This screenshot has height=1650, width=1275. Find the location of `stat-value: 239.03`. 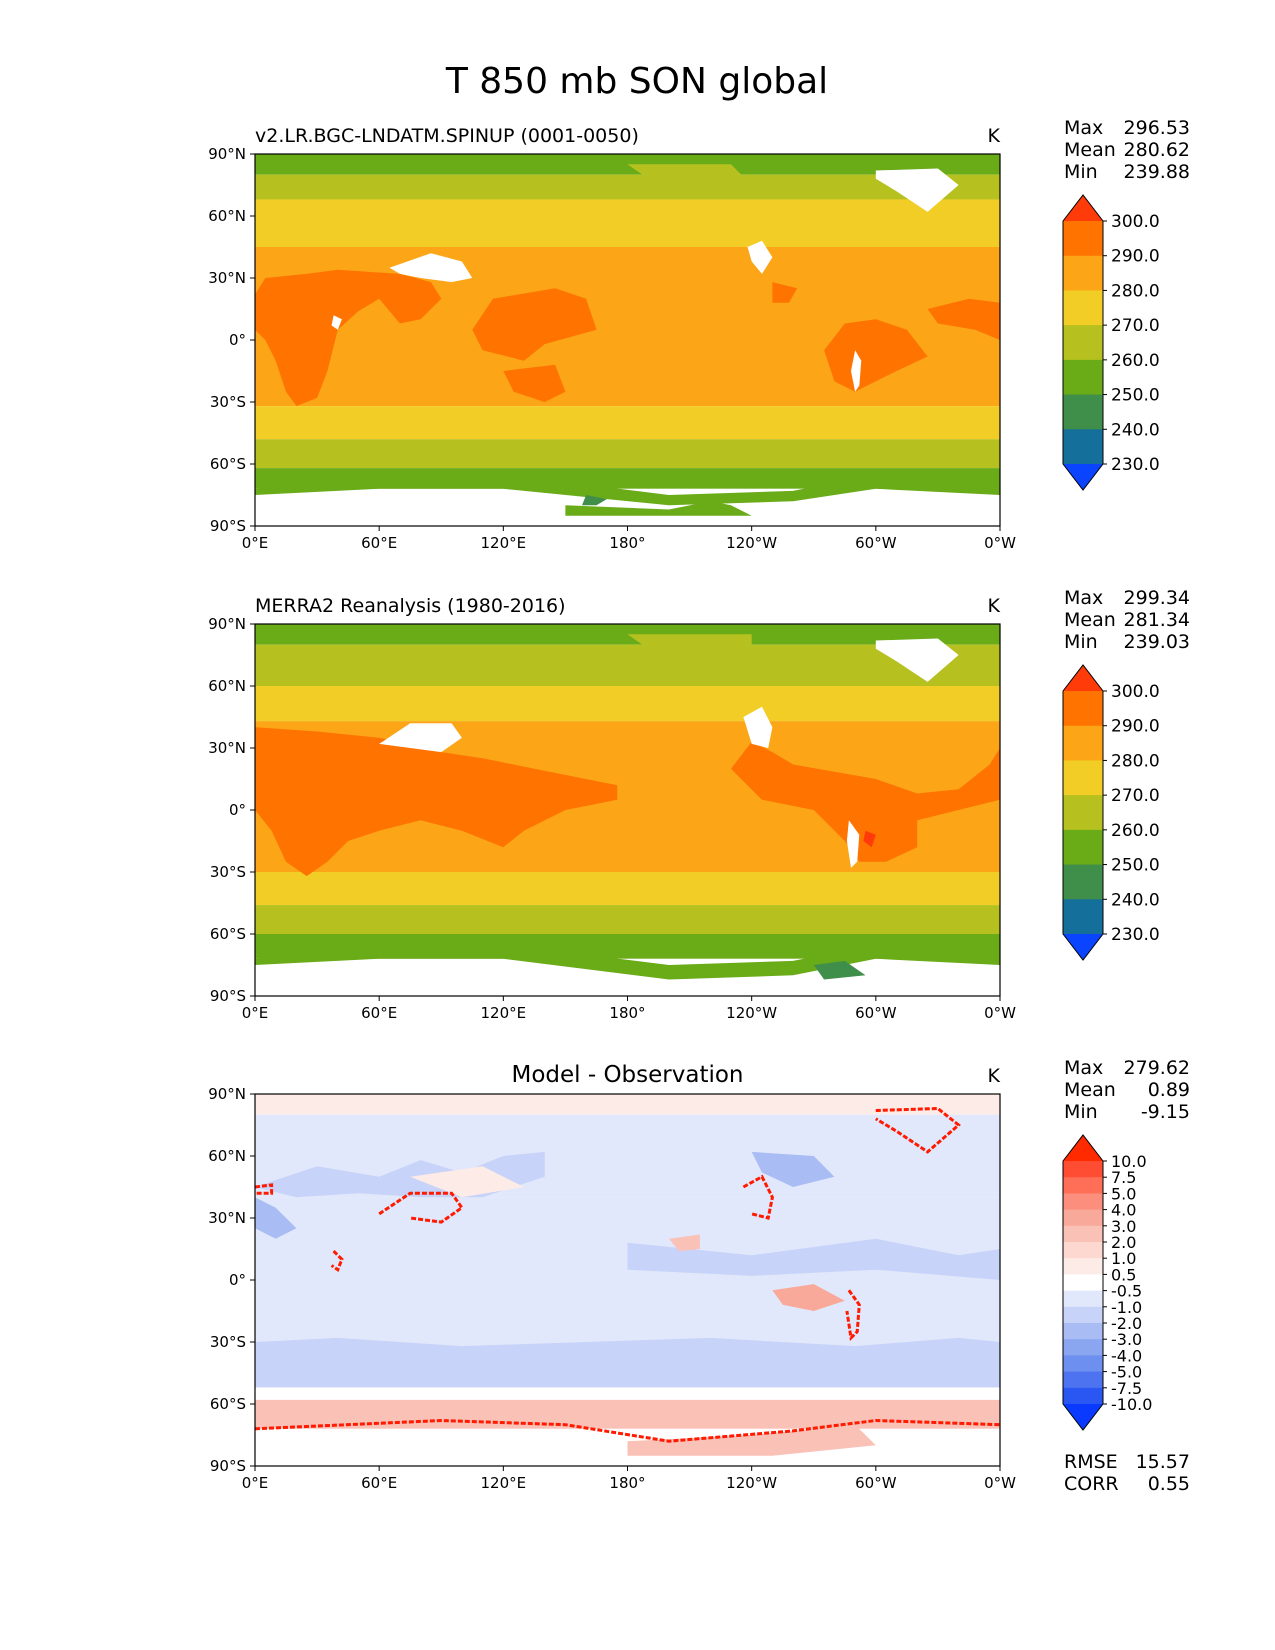

stat-value: 239.03 is located at coordinates (1157, 642).